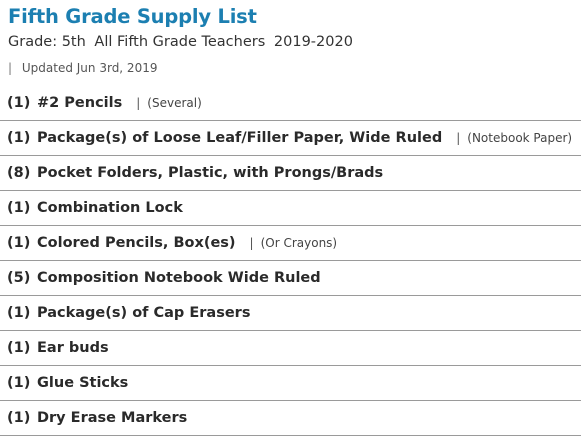 Image resolution: width=581 pixels, height=439 pixels. I want to click on item-name: #2 Pencils, so click(80, 103).